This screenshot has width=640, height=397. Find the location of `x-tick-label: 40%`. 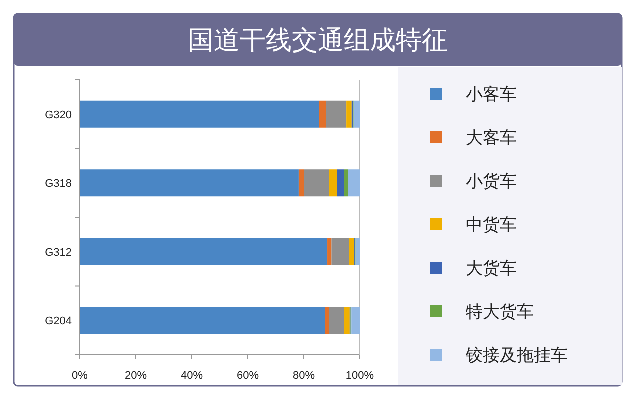

x-tick-label: 40% is located at coordinates (192, 376).